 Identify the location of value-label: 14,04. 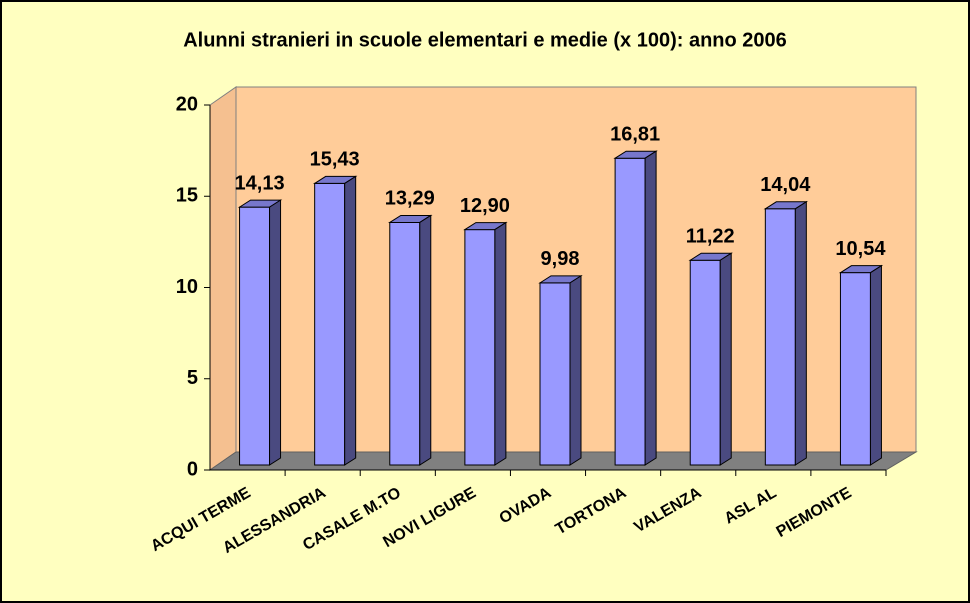
(785, 185).